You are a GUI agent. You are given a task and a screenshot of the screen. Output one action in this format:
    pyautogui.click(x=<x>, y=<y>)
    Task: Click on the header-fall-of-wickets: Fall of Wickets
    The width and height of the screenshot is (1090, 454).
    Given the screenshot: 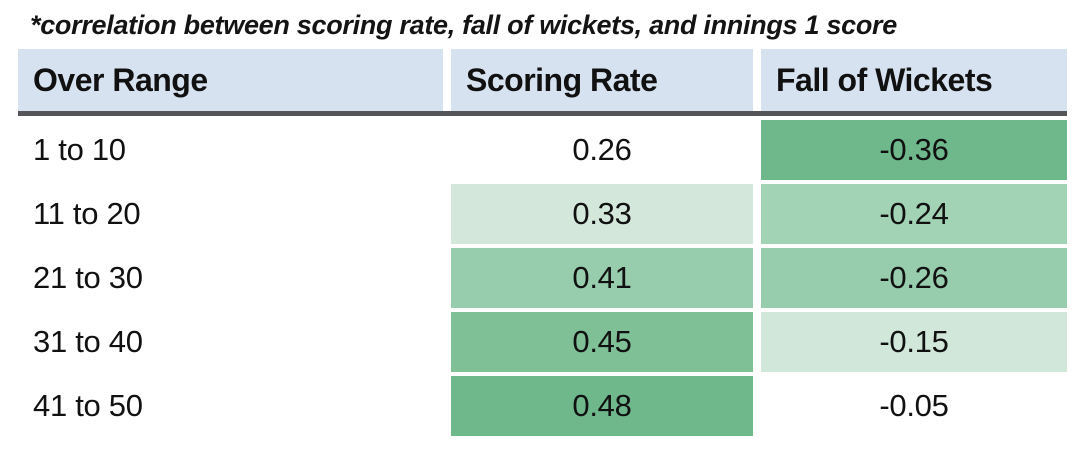 What is the action you would take?
    pyautogui.click(x=914, y=80)
    